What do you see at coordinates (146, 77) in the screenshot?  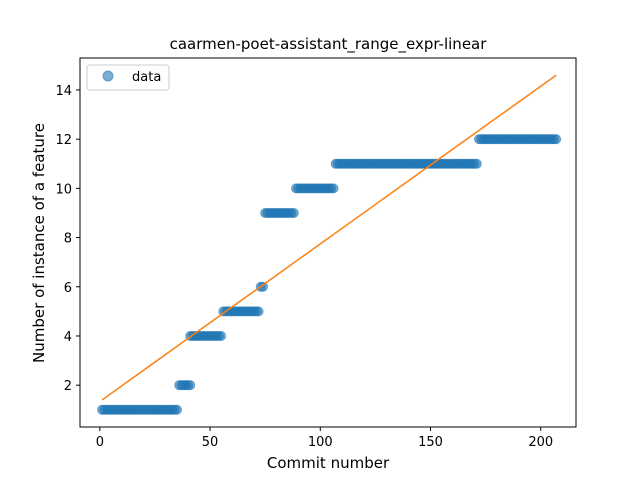 I see `legend-label-data: data` at bounding box center [146, 77].